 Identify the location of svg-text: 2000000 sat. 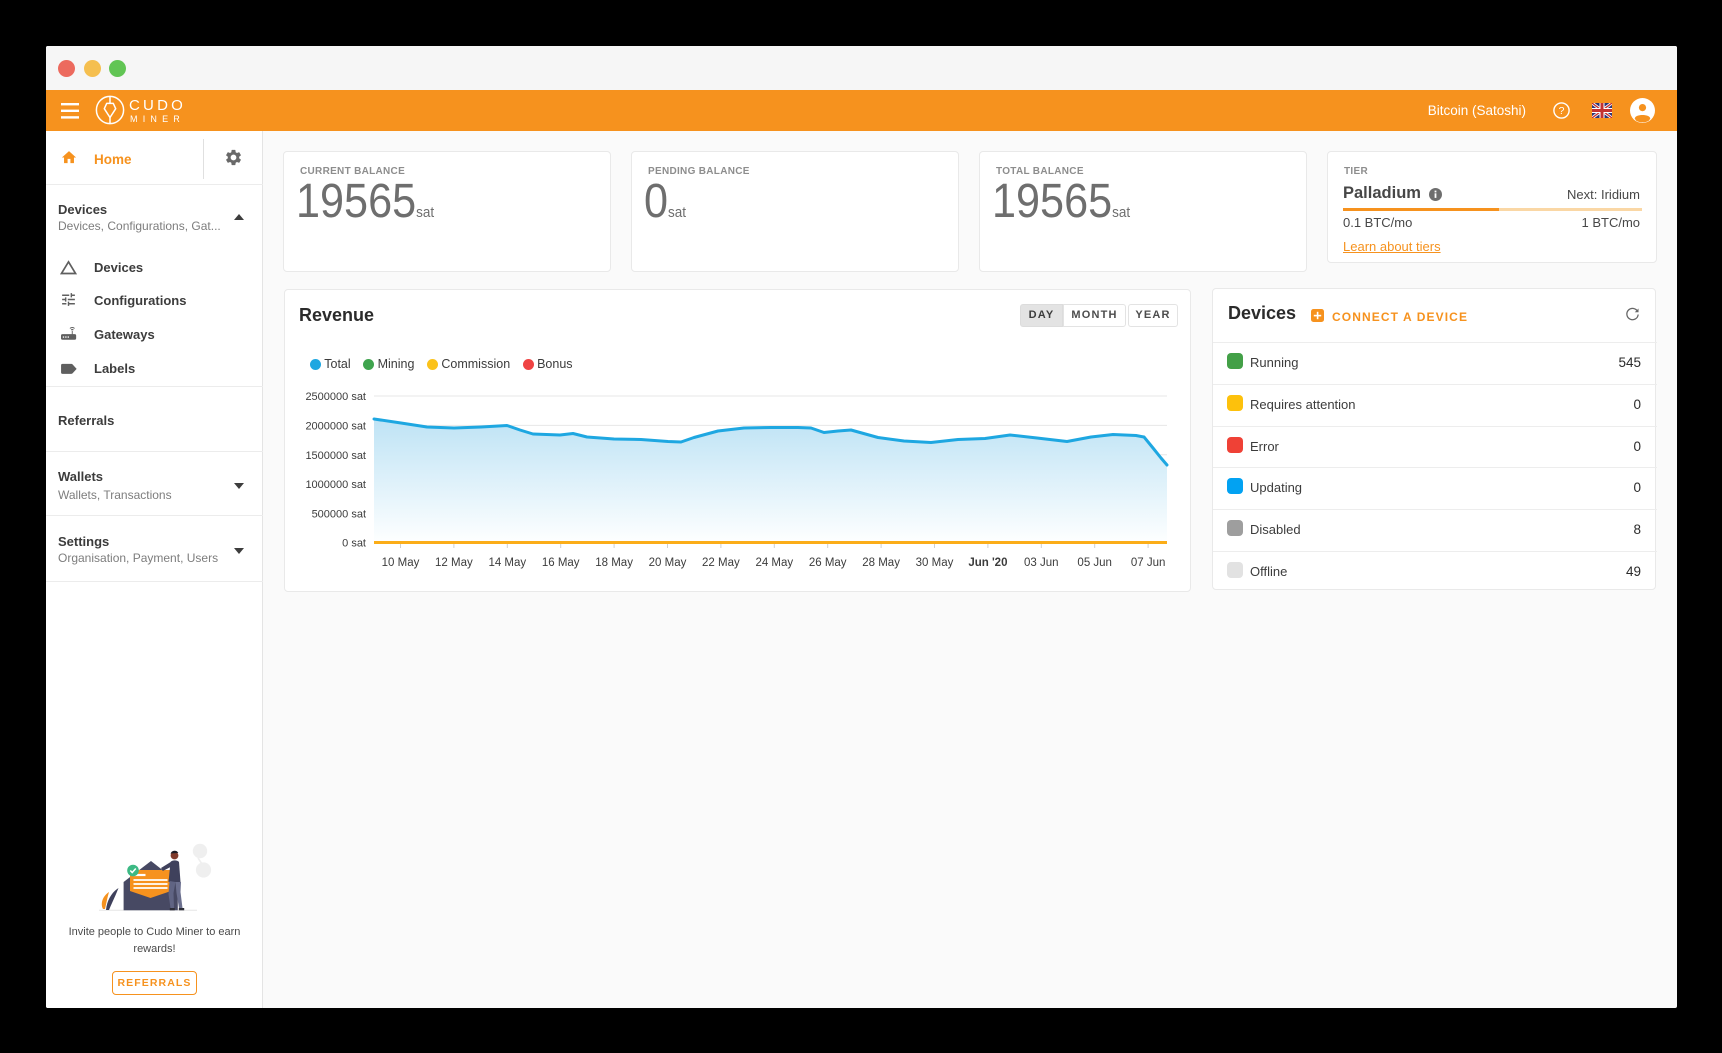
(335, 426).